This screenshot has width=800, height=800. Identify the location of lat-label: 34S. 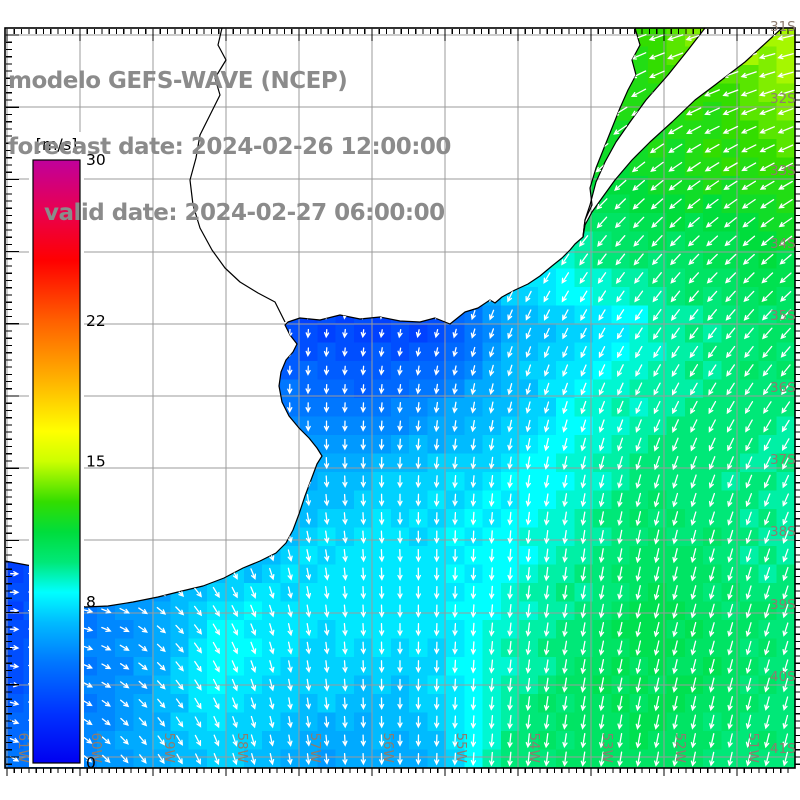
(783, 244).